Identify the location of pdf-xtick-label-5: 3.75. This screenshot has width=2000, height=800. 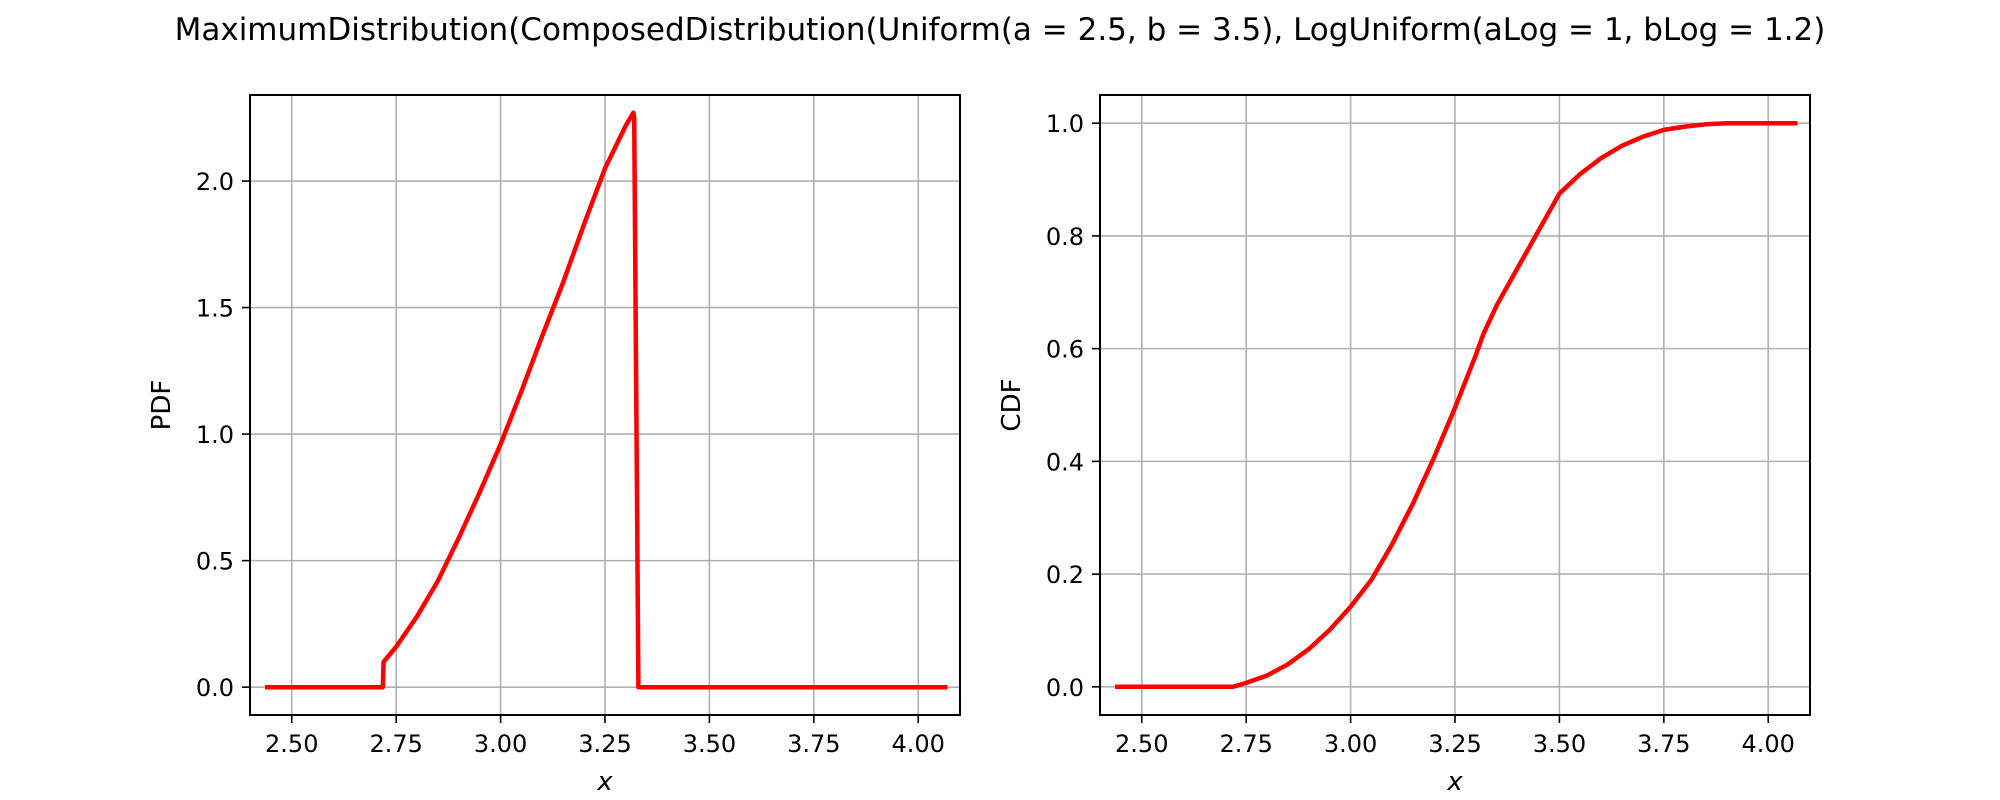
(813, 744).